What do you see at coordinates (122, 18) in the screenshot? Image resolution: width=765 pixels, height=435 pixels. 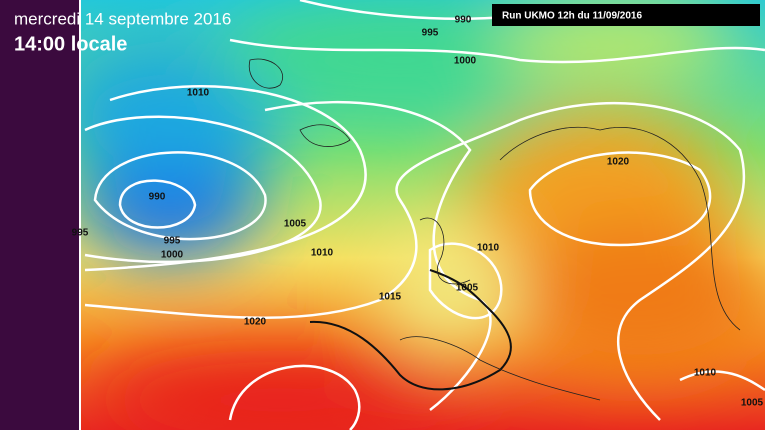 I see `date-title: mercredi 14 septembre 2016` at bounding box center [122, 18].